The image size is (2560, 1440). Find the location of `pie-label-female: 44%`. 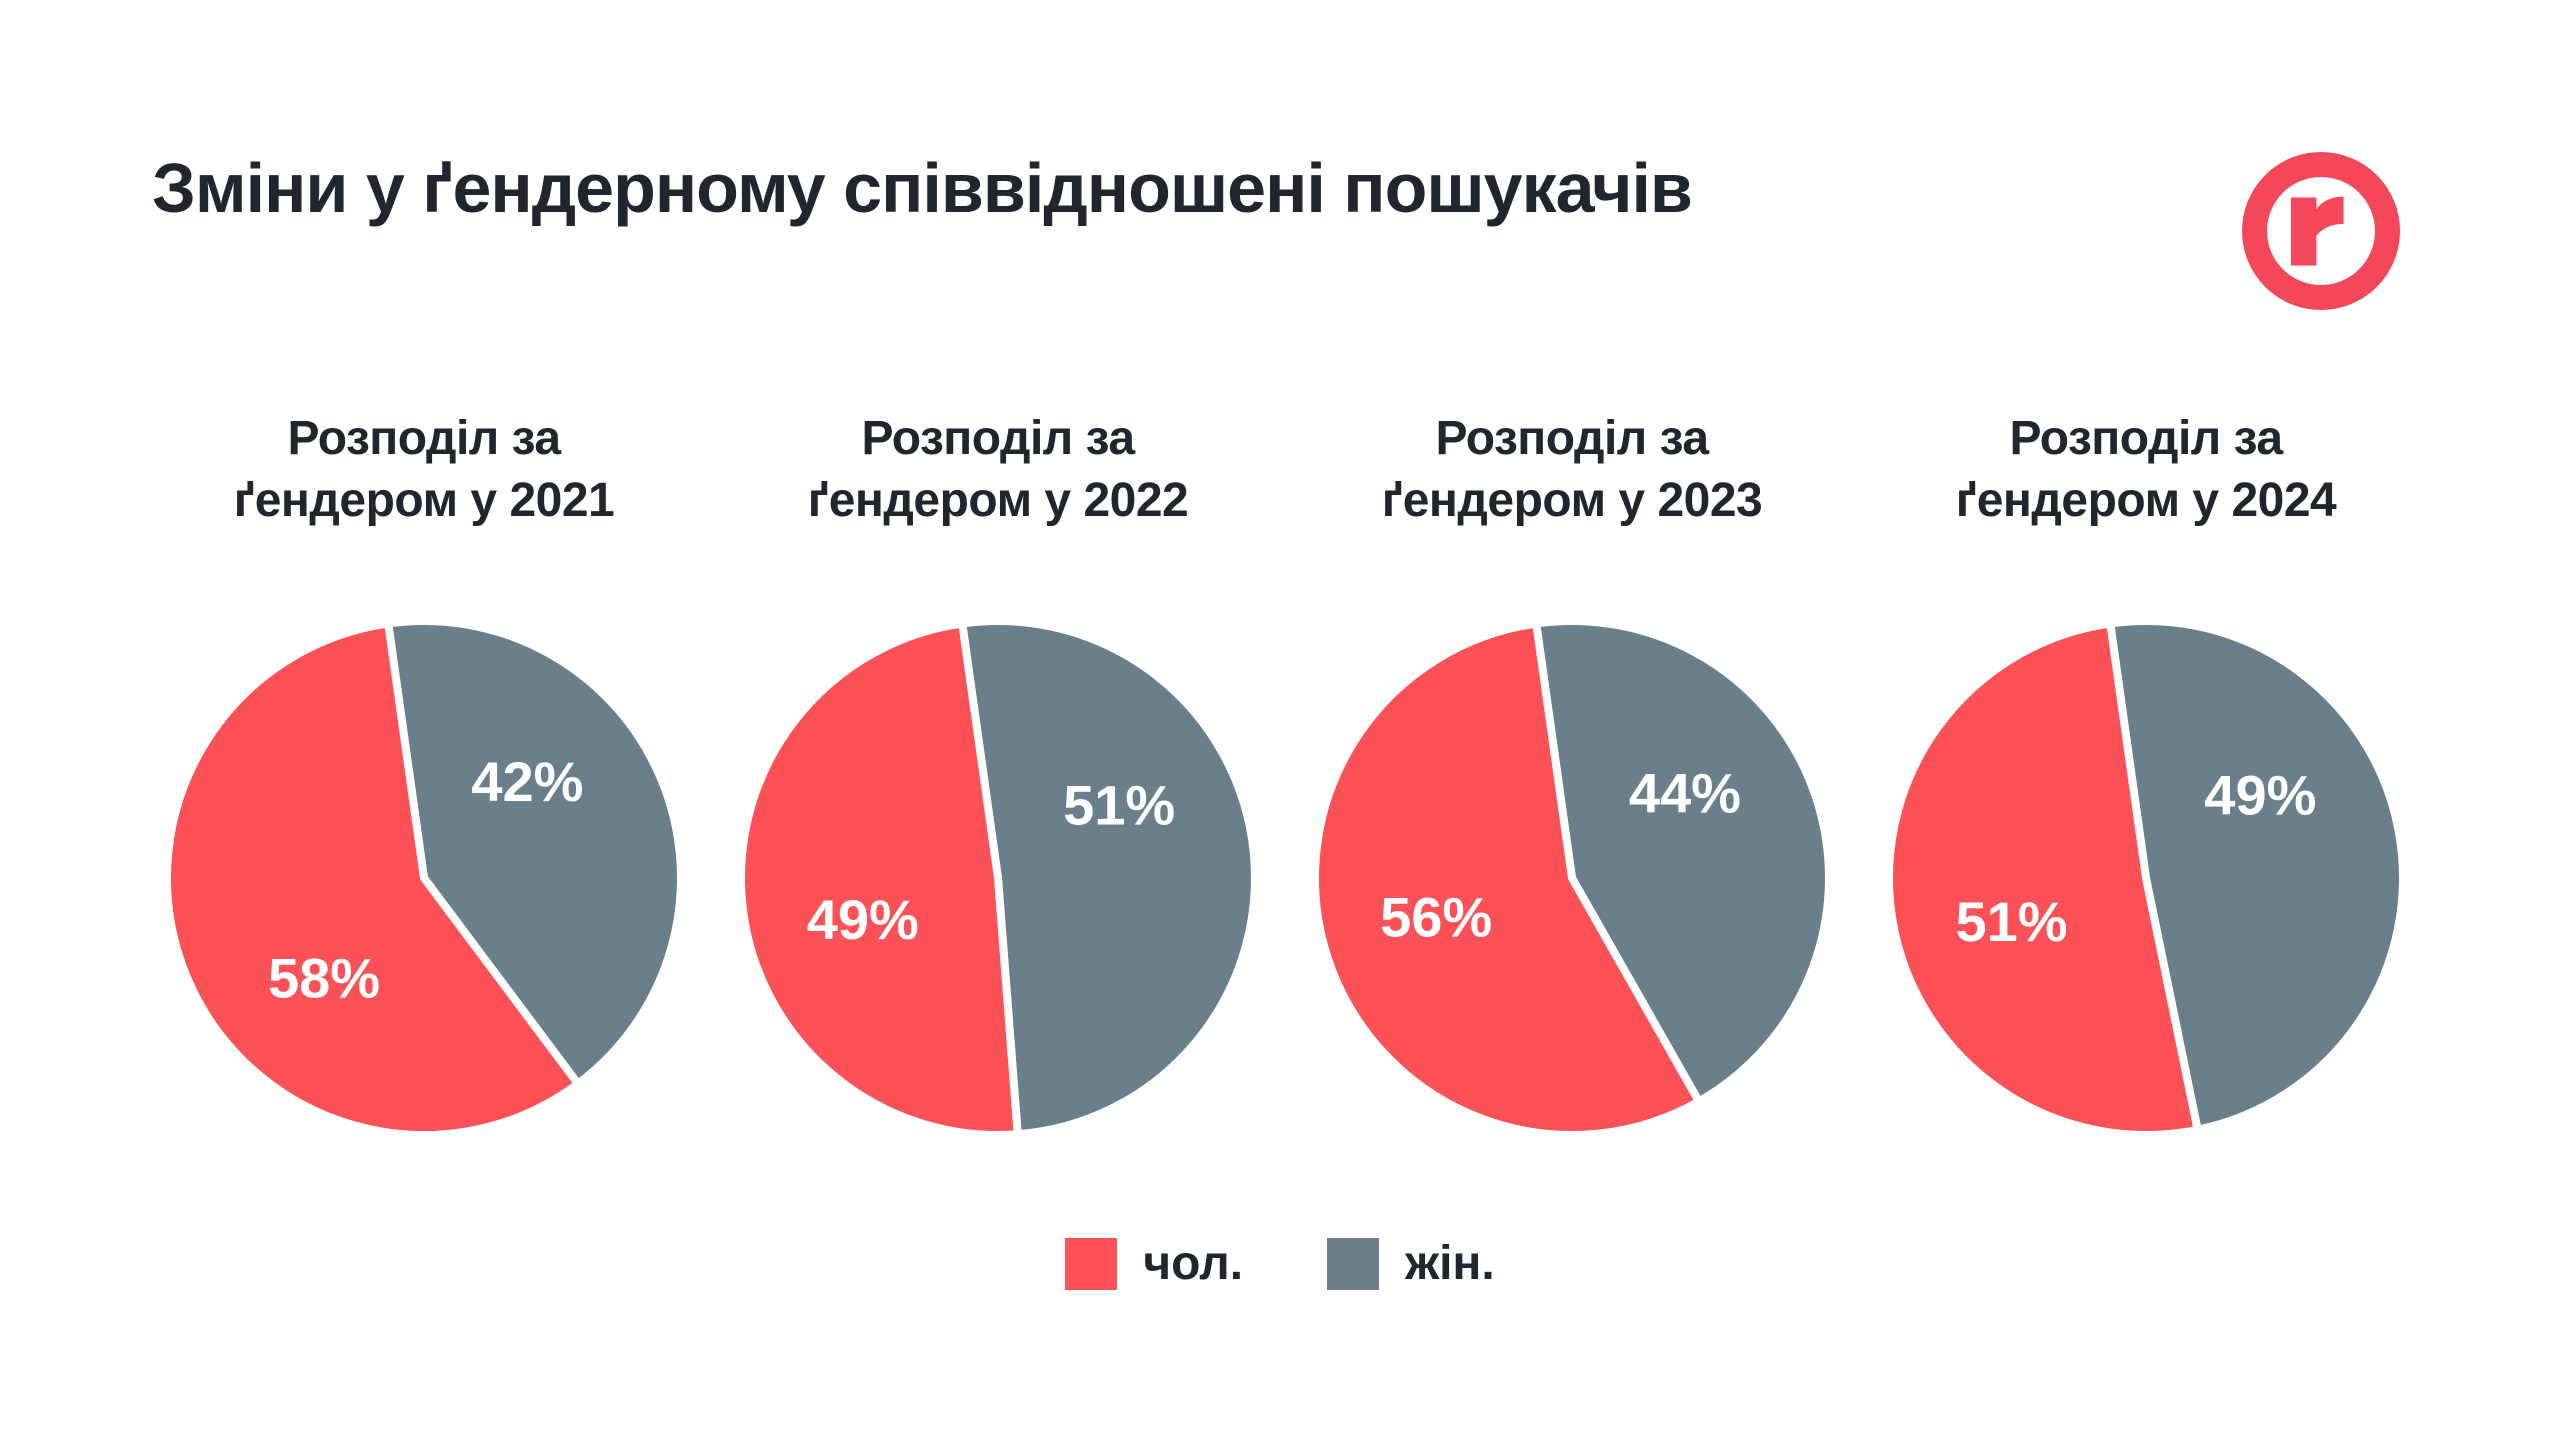

pie-label-female: 44% is located at coordinates (1685, 792).